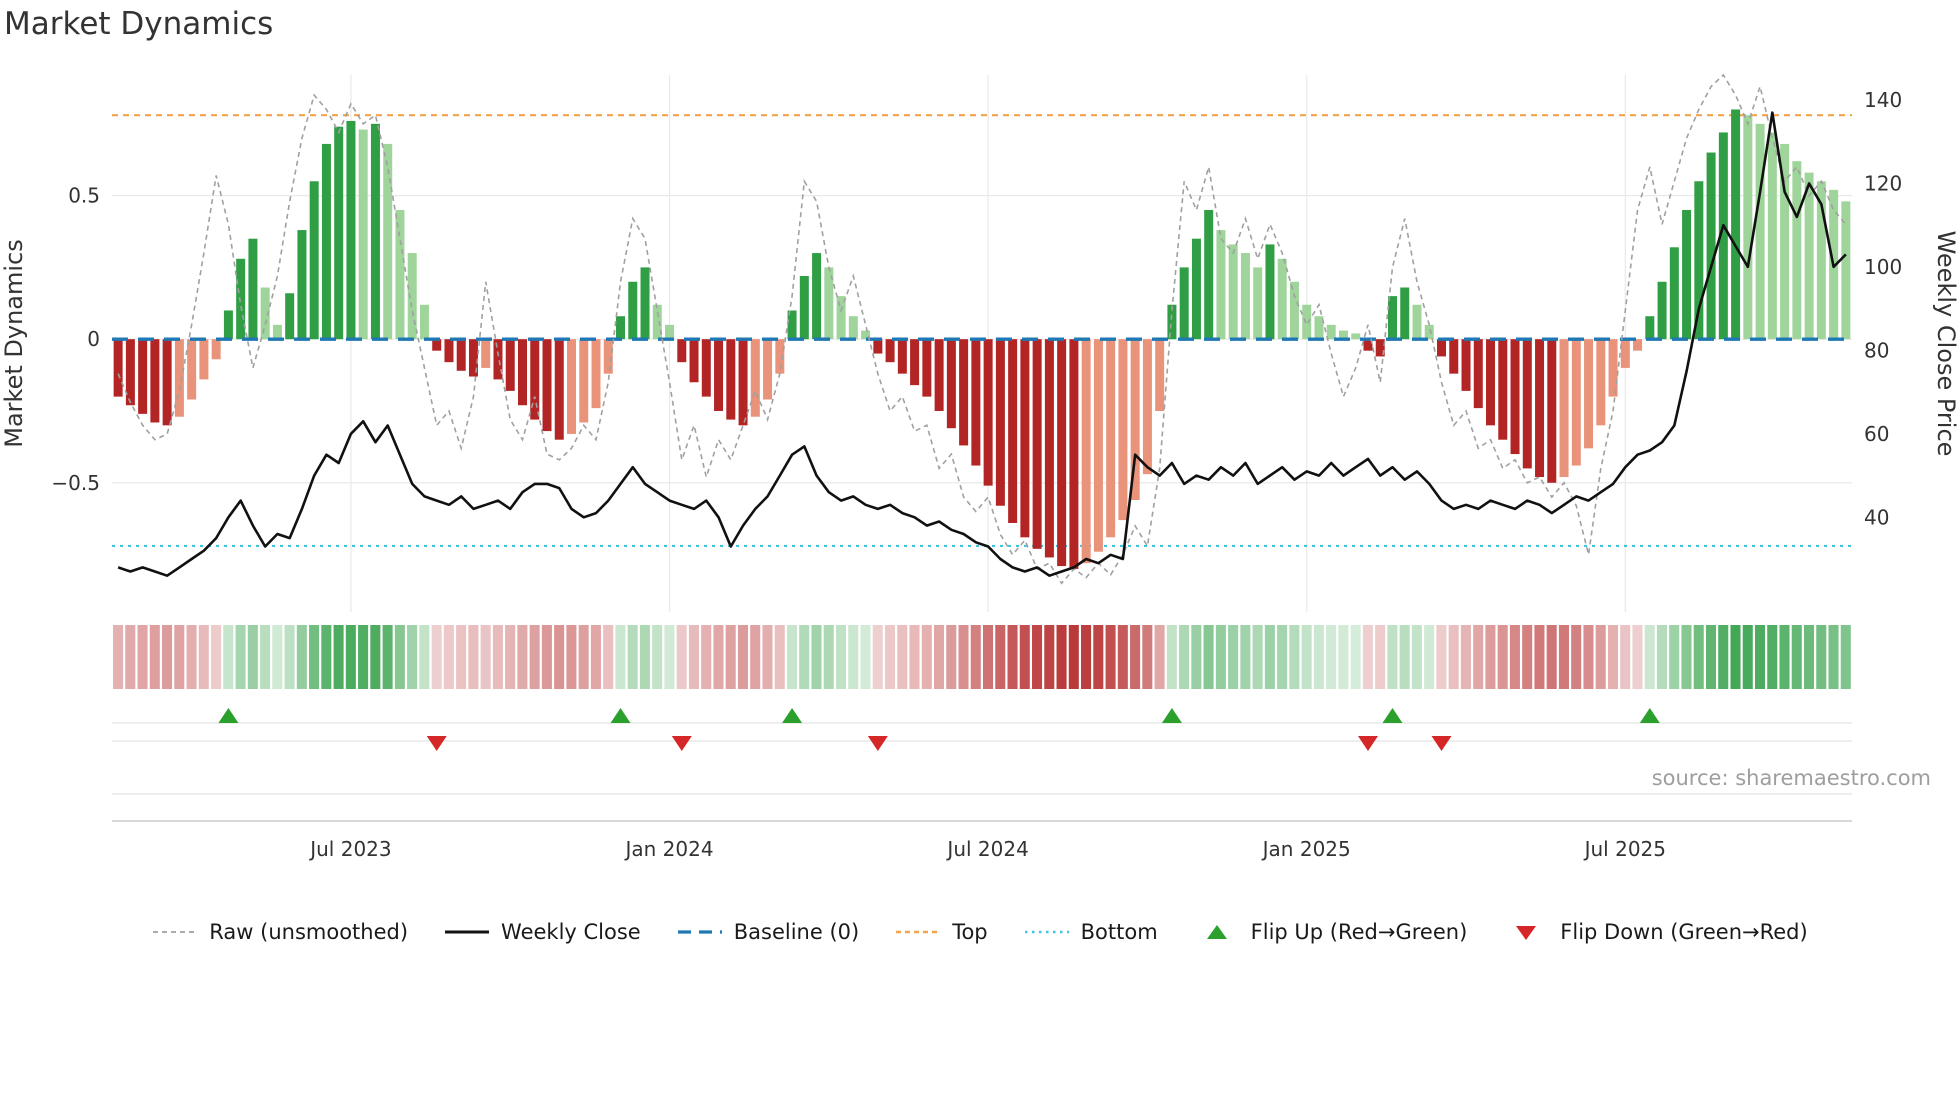 This screenshot has width=1960, height=1102. What do you see at coordinates (84, 196) in the screenshot?
I see `left-tick-label: 0.5` at bounding box center [84, 196].